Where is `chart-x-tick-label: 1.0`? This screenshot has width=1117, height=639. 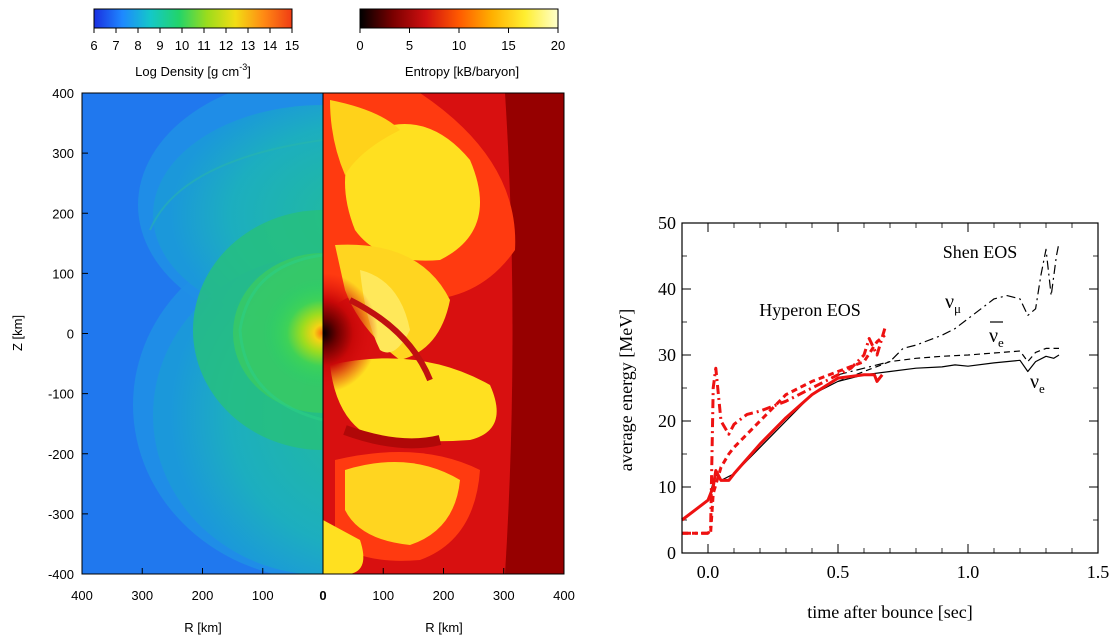 chart-x-tick-label: 1.0 is located at coordinates (968, 572).